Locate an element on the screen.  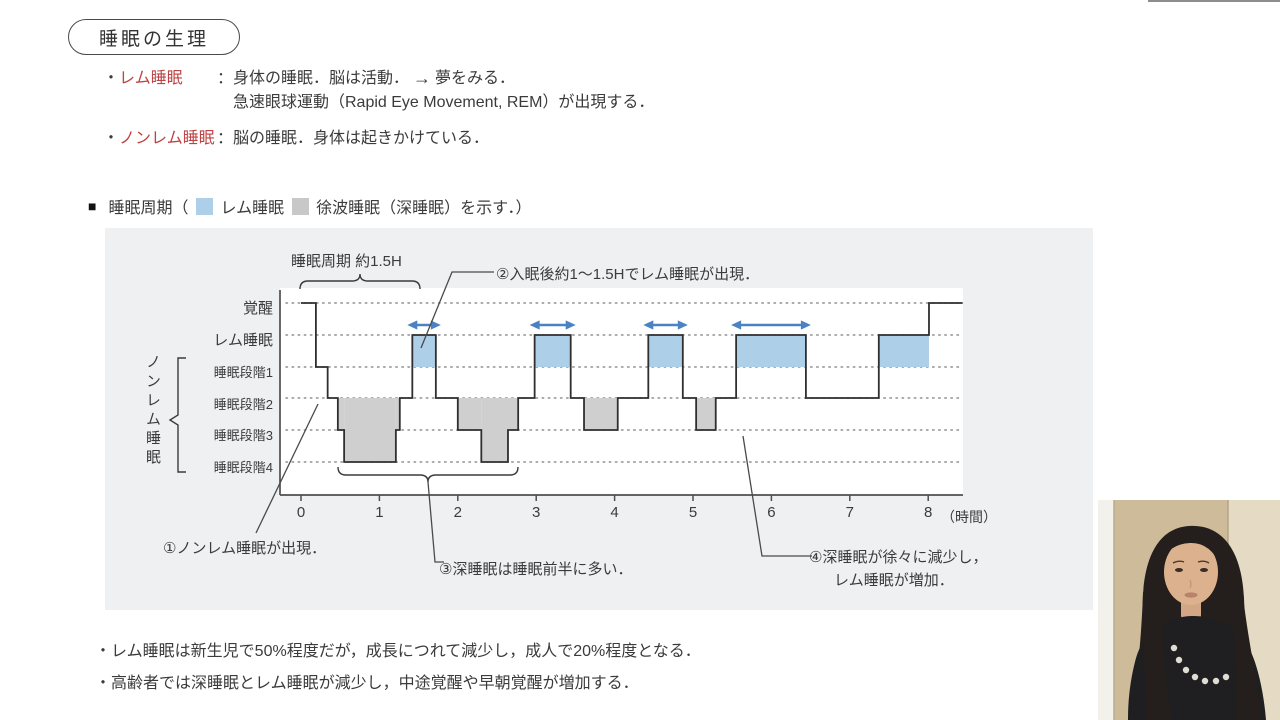
annotation1-line is located at coordinates (287, 468).